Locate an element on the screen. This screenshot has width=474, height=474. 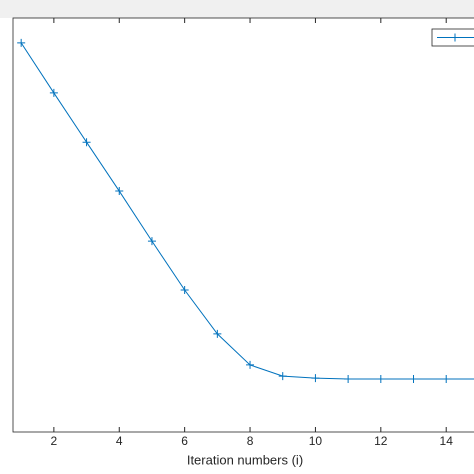
x-tick-label: 2 is located at coordinates (54, 441).